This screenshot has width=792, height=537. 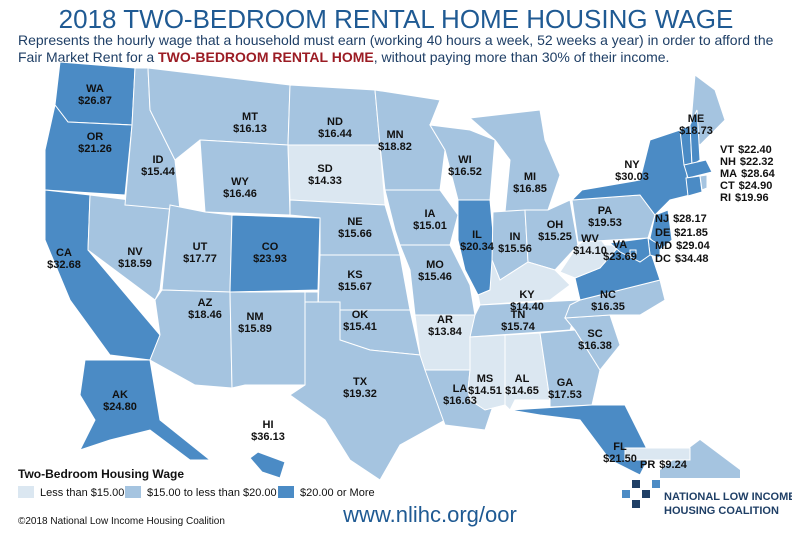 I want to click on state-value: $15.44, so click(x=158, y=172).